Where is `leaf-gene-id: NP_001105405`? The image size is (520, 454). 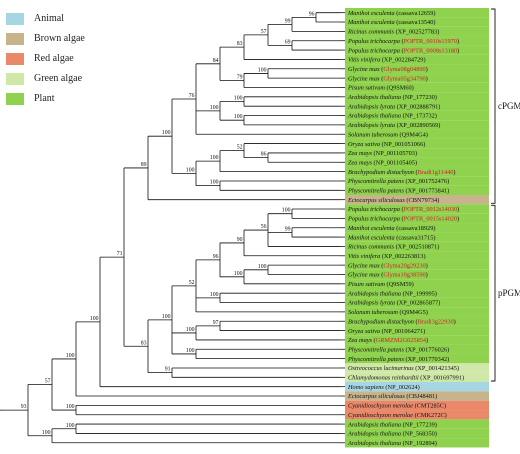 leaf-gene-id: NP_001105405 is located at coordinates (395, 162).